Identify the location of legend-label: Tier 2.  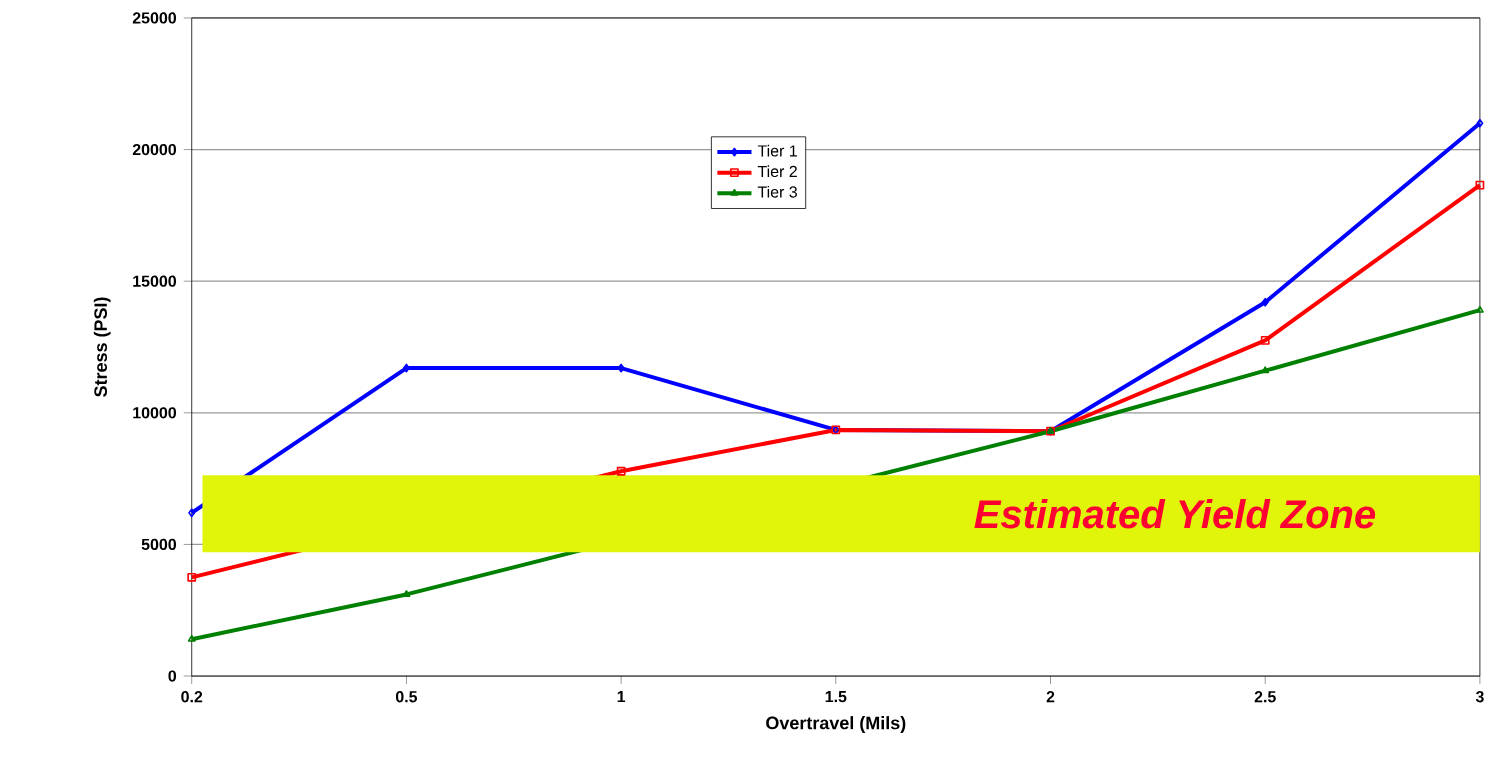
(777, 171).